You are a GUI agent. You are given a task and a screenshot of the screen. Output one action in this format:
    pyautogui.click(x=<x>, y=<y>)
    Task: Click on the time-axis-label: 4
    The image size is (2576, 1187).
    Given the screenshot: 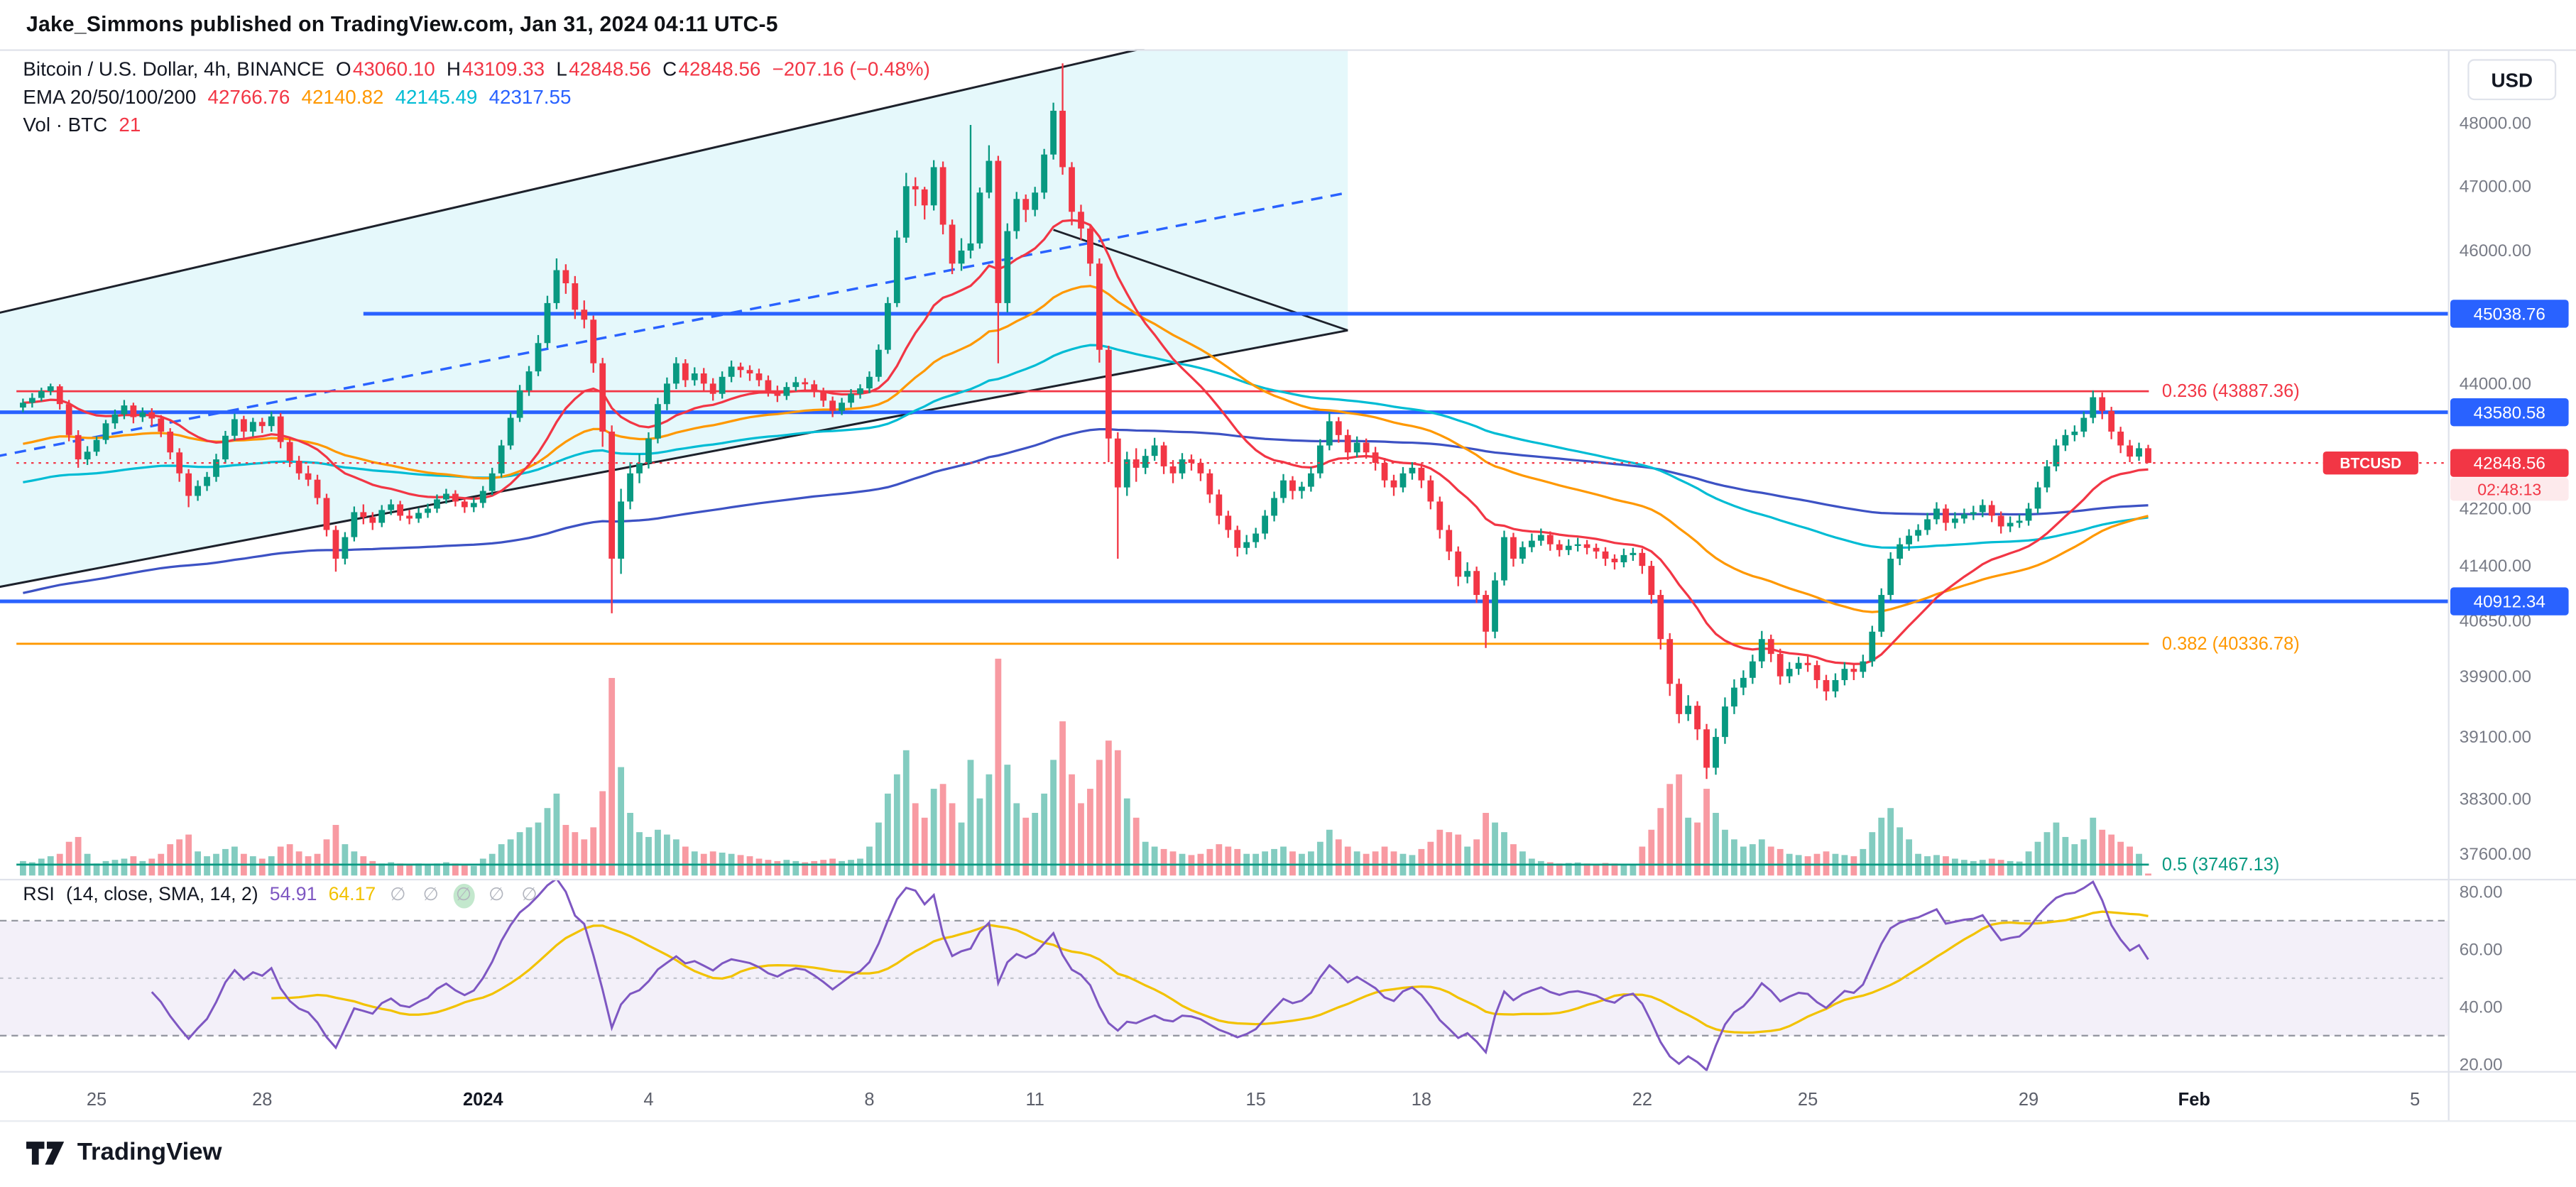 What is the action you would take?
    pyautogui.click(x=648, y=1100)
    